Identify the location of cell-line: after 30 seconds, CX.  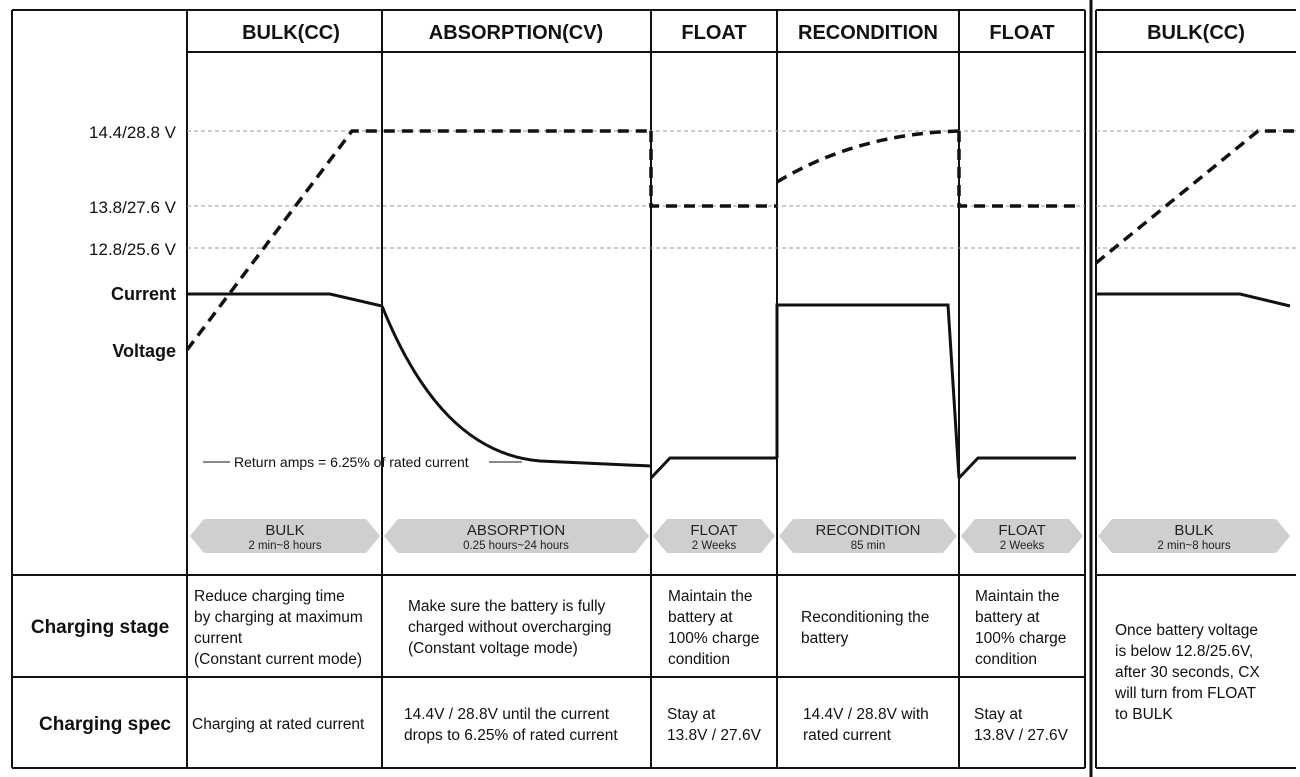
(1187, 672).